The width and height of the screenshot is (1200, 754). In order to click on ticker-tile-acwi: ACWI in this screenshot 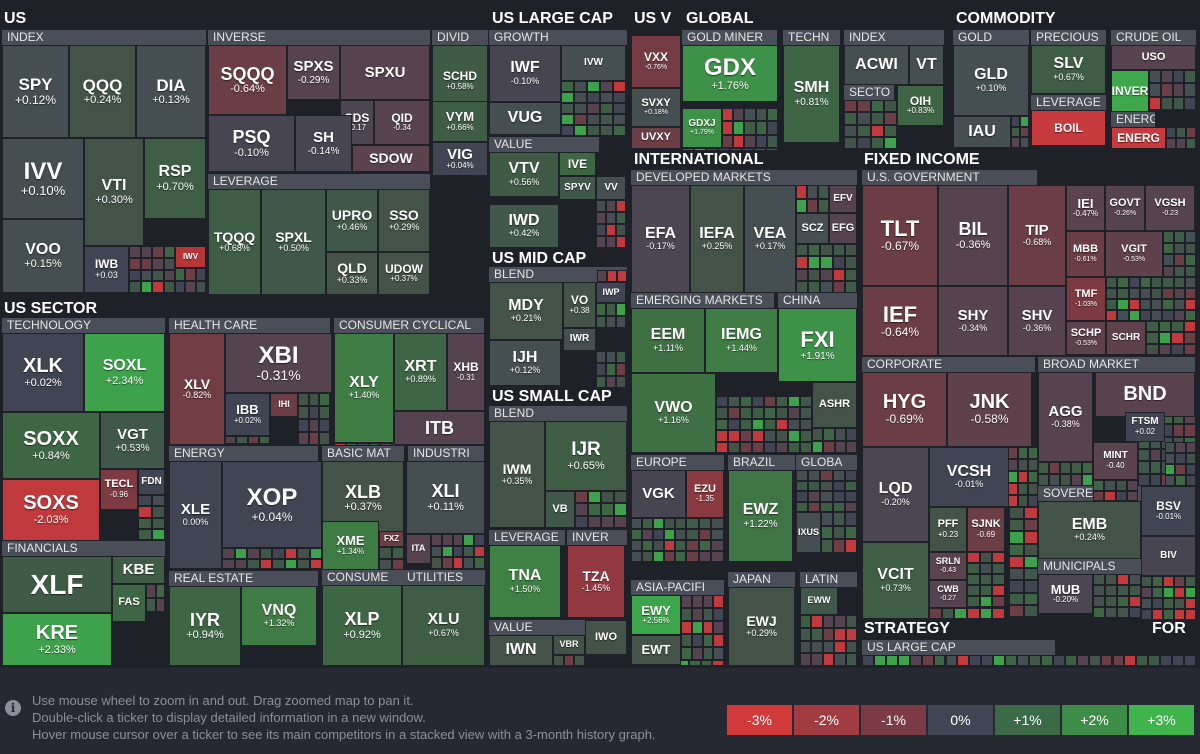, I will do `click(876, 65)`.